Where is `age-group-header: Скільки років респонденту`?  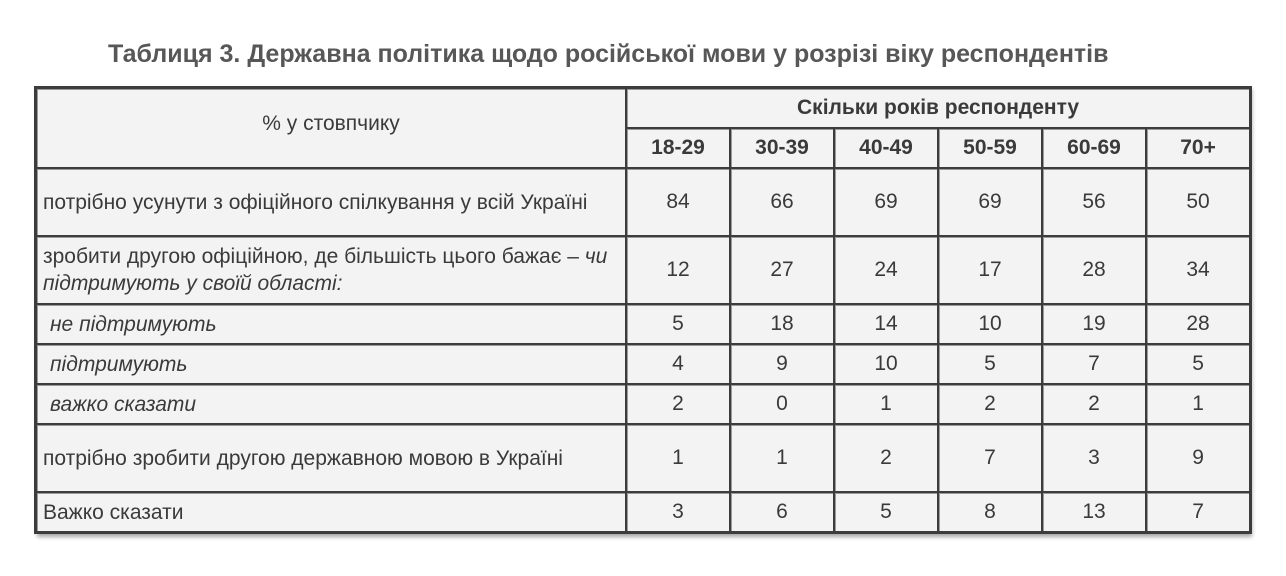
age-group-header: Скільки років респонденту is located at coordinates (938, 108).